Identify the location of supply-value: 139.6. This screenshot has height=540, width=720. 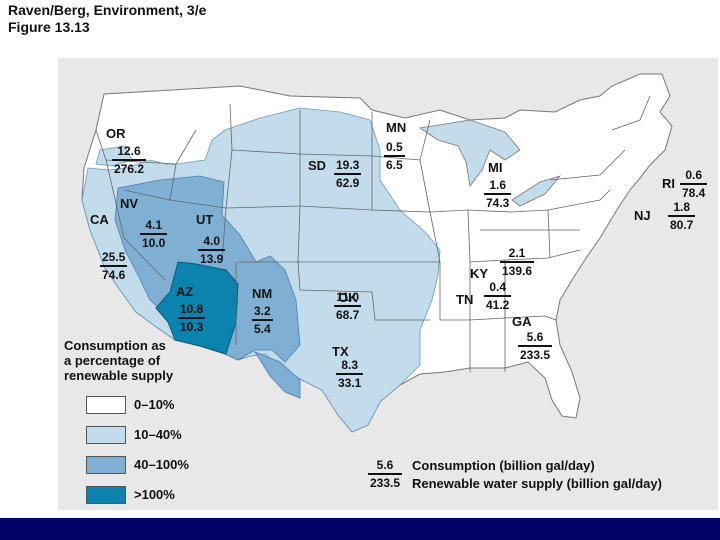
(517, 270).